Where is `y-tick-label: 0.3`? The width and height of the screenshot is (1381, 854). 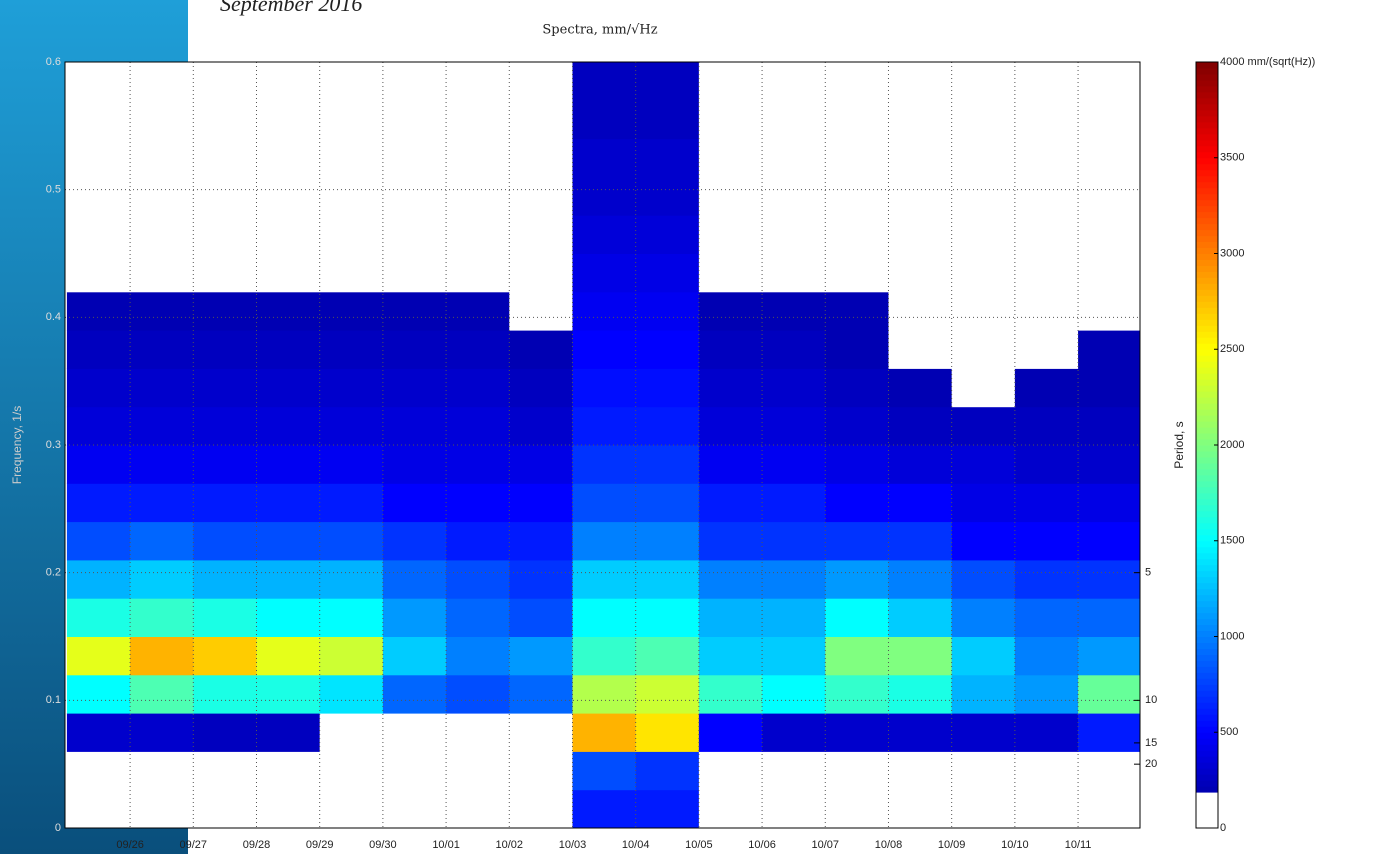
y-tick-label: 0.3 is located at coordinates (53, 445).